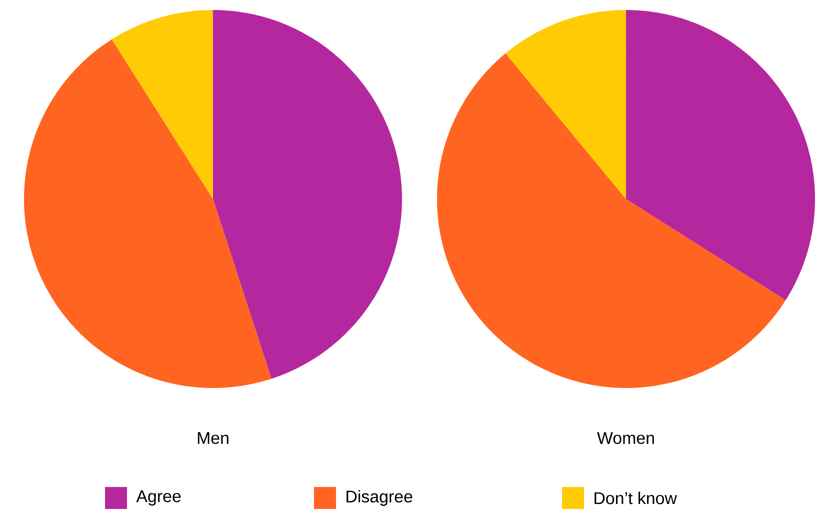 This screenshot has width=816, height=515. Describe the element at coordinates (213, 438) in the screenshot. I see `text: Men` at that location.